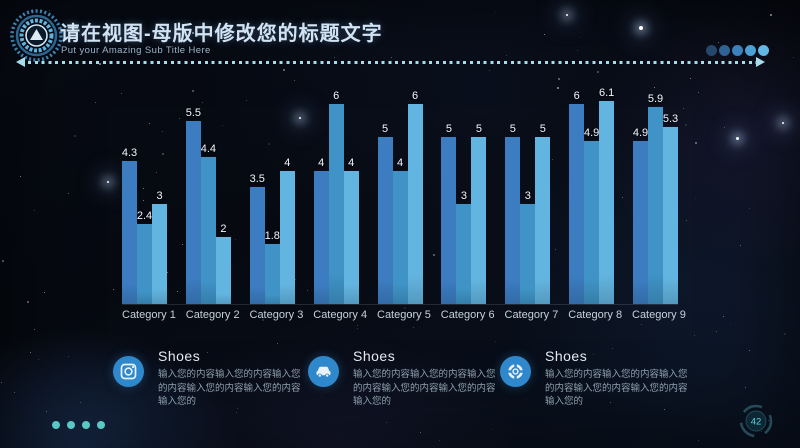 The image size is (800, 448). What do you see at coordinates (351, 162) in the screenshot?
I see `bar-value-label: 4` at bounding box center [351, 162].